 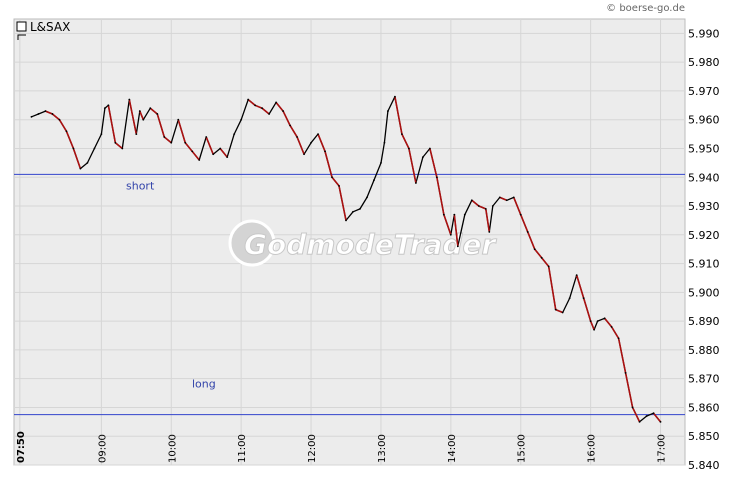 I want to click on y-tick-label: 5.850, so click(x=704, y=436).